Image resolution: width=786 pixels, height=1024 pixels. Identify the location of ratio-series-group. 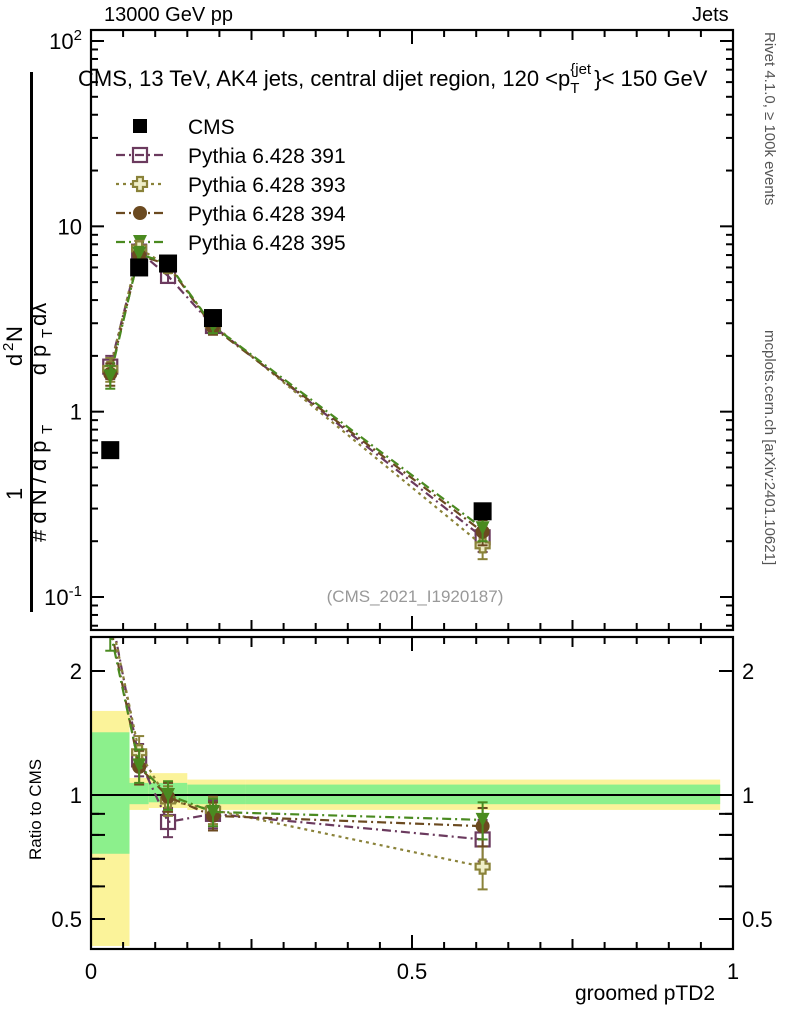
(298, 764).